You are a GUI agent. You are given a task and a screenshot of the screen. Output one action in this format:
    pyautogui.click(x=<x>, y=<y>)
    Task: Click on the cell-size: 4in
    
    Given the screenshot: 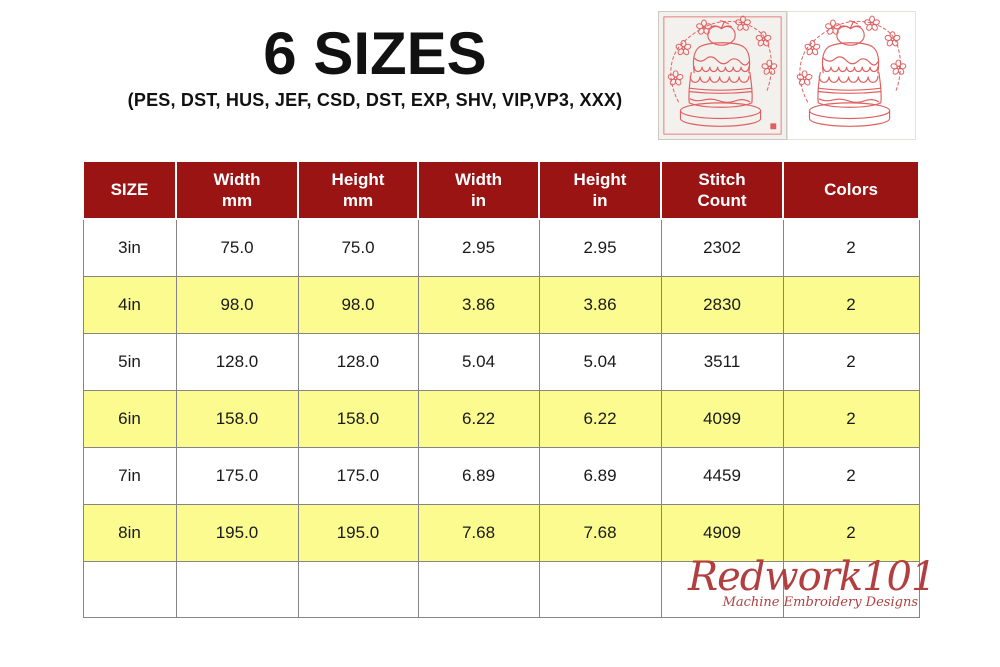 What is the action you would take?
    pyautogui.click(x=129, y=304)
    